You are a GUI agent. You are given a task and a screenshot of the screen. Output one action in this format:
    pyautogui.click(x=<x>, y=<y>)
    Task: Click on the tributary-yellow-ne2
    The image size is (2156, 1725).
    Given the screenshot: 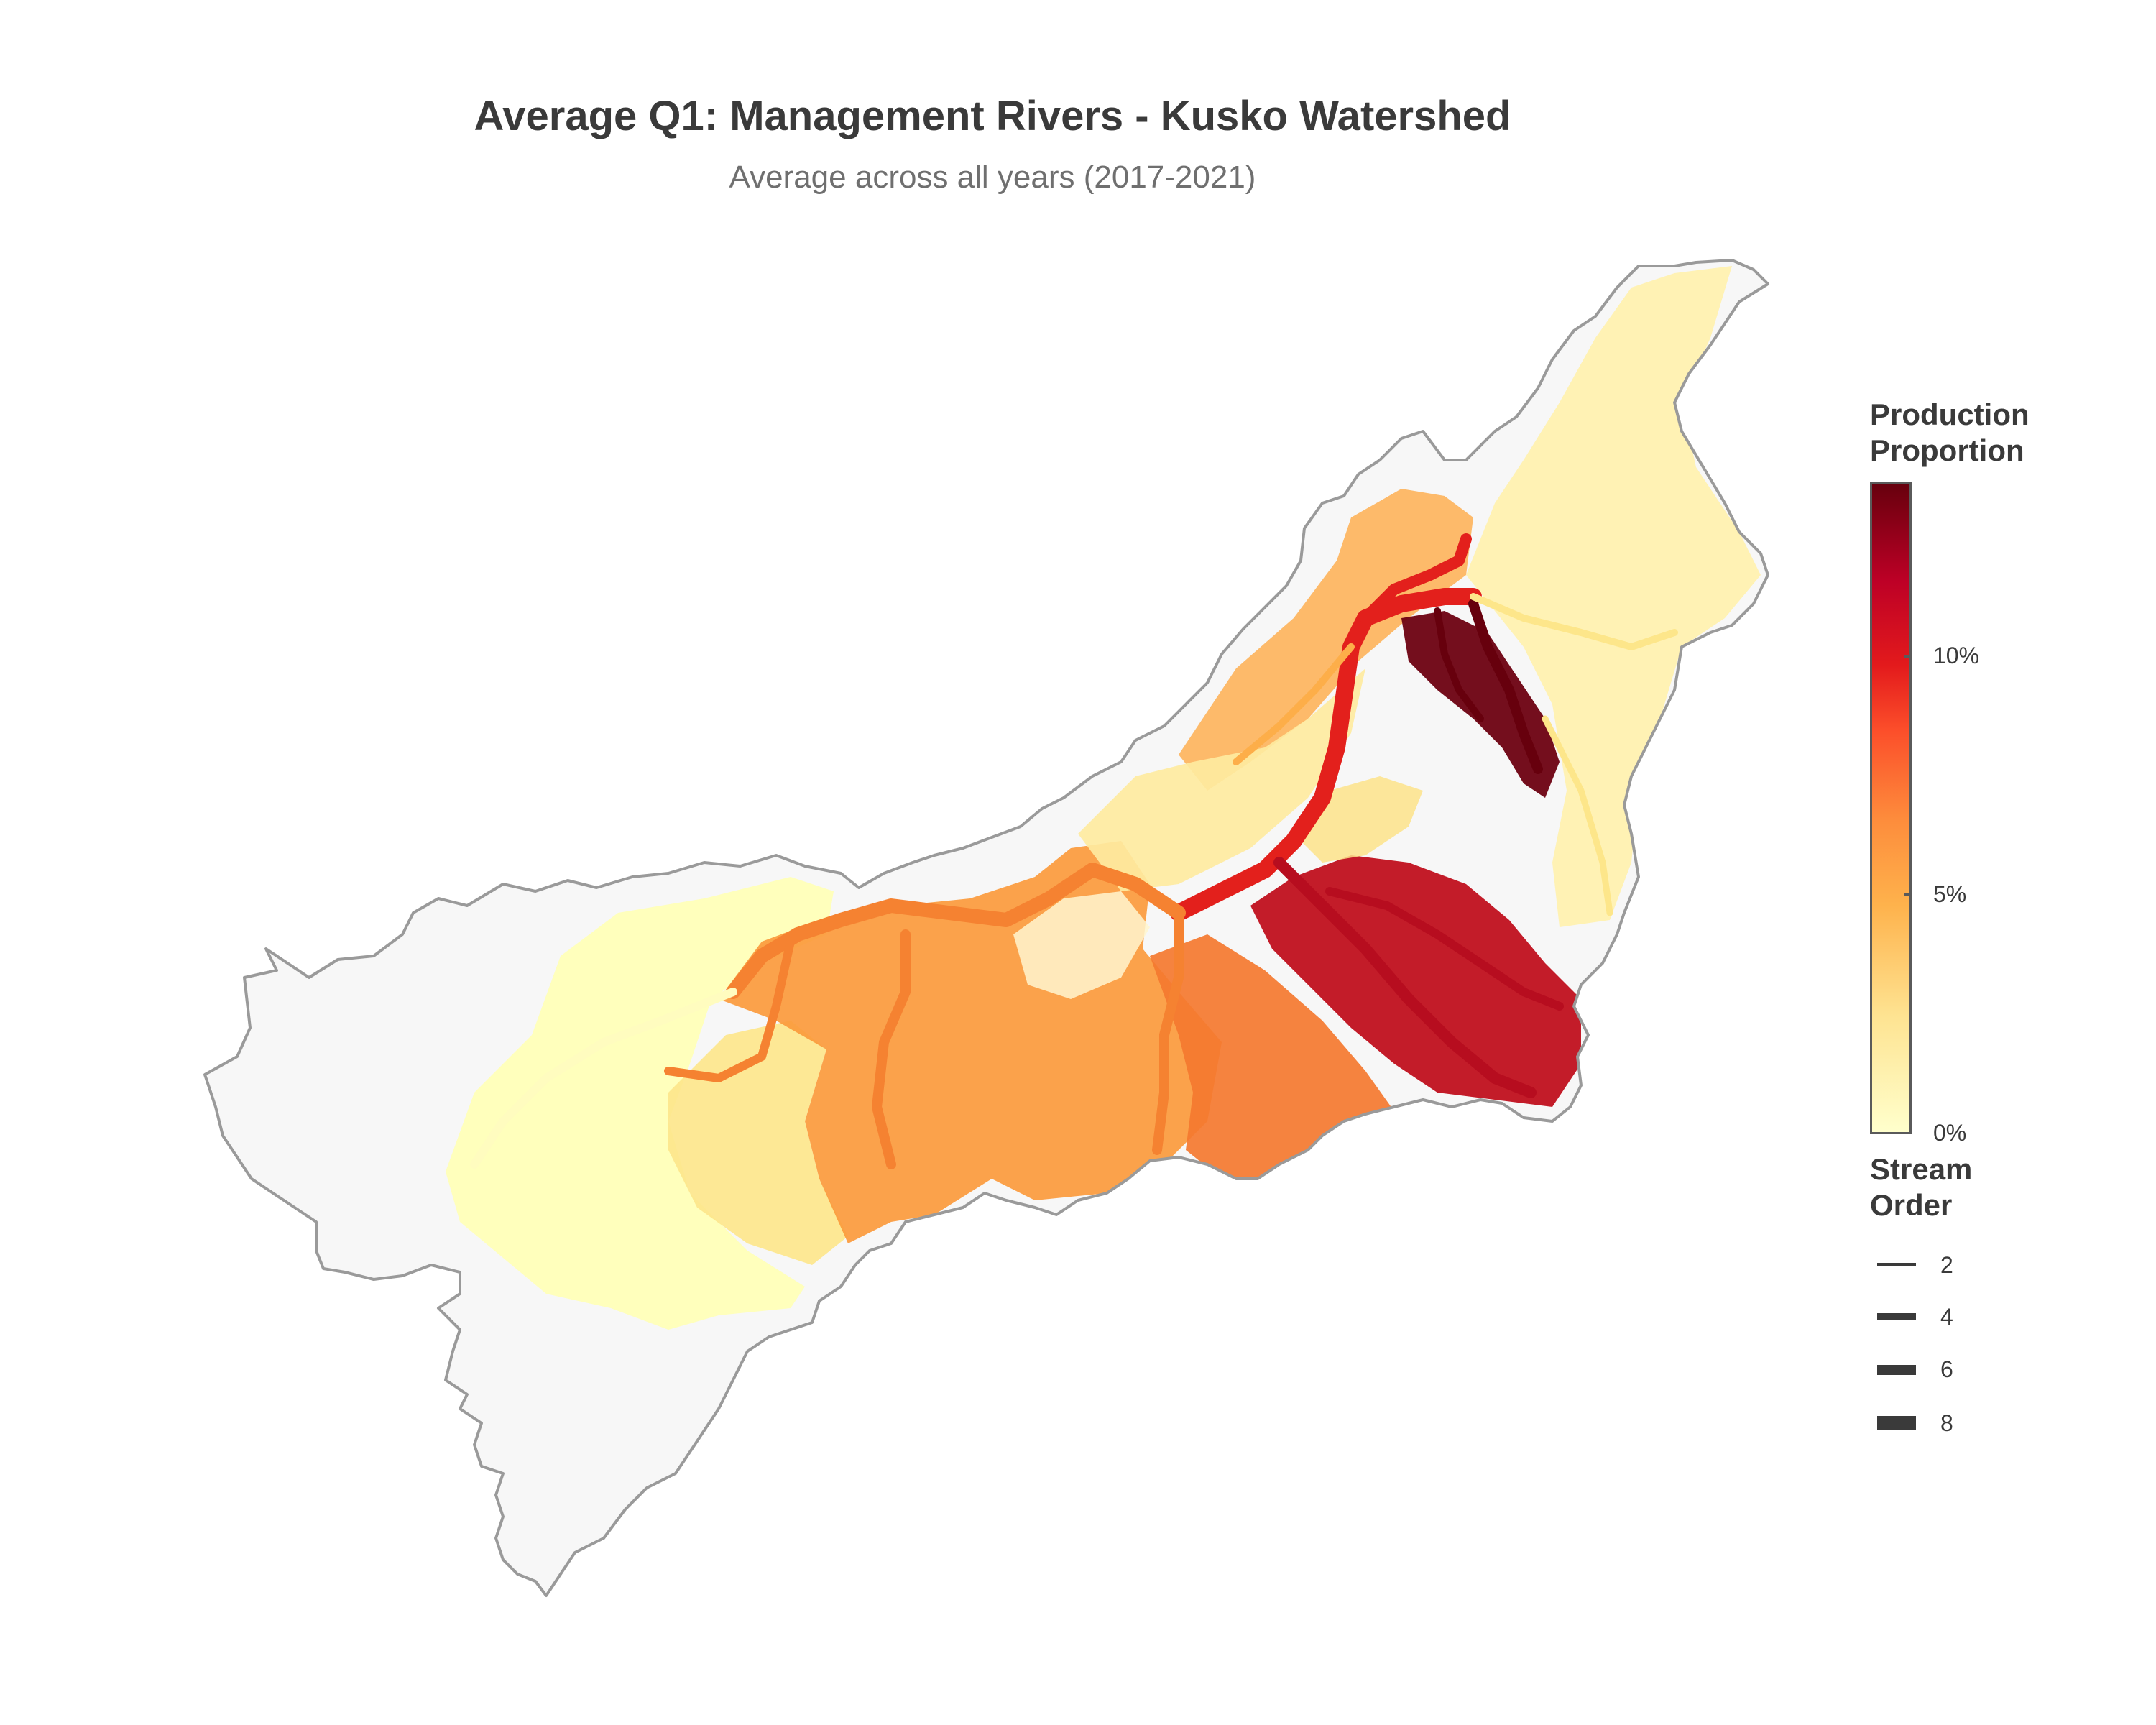 What is the action you would take?
    pyautogui.click(x=1578, y=815)
    